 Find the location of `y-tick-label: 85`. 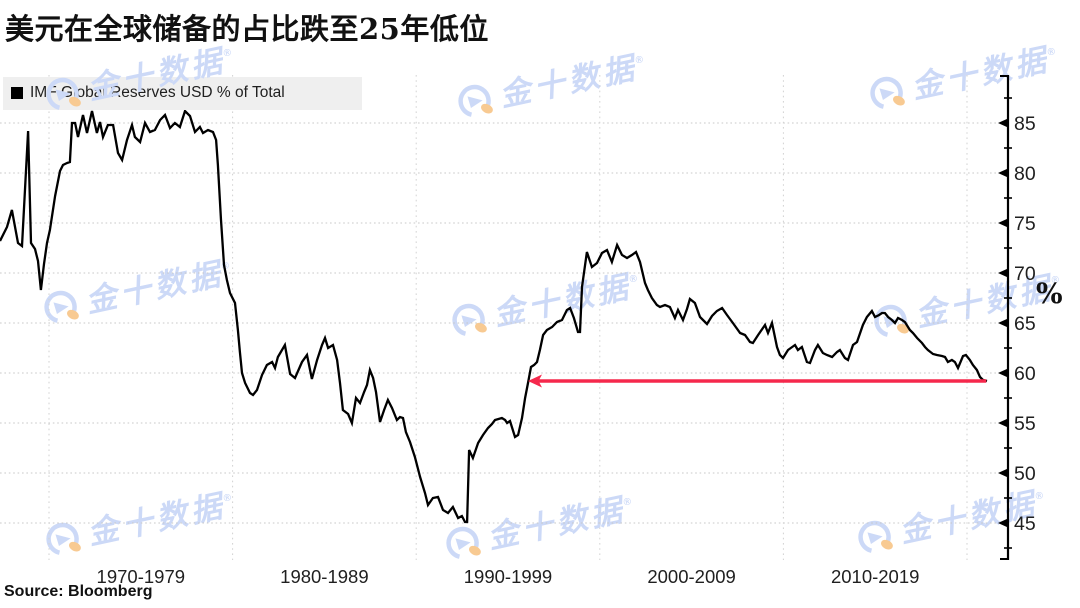

y-tick-label: 85 is located at coordinates (1025, 124).